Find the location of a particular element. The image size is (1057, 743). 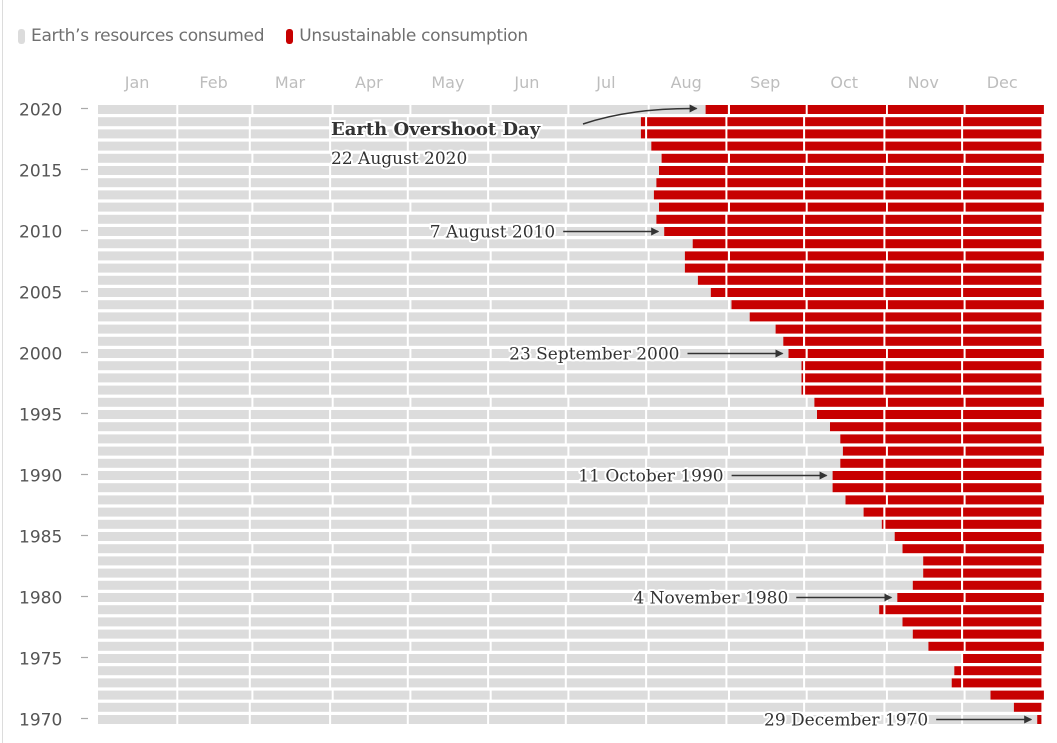

legend-label-consumed: Earth’s resources consumed is located at coordinates (148, 36).